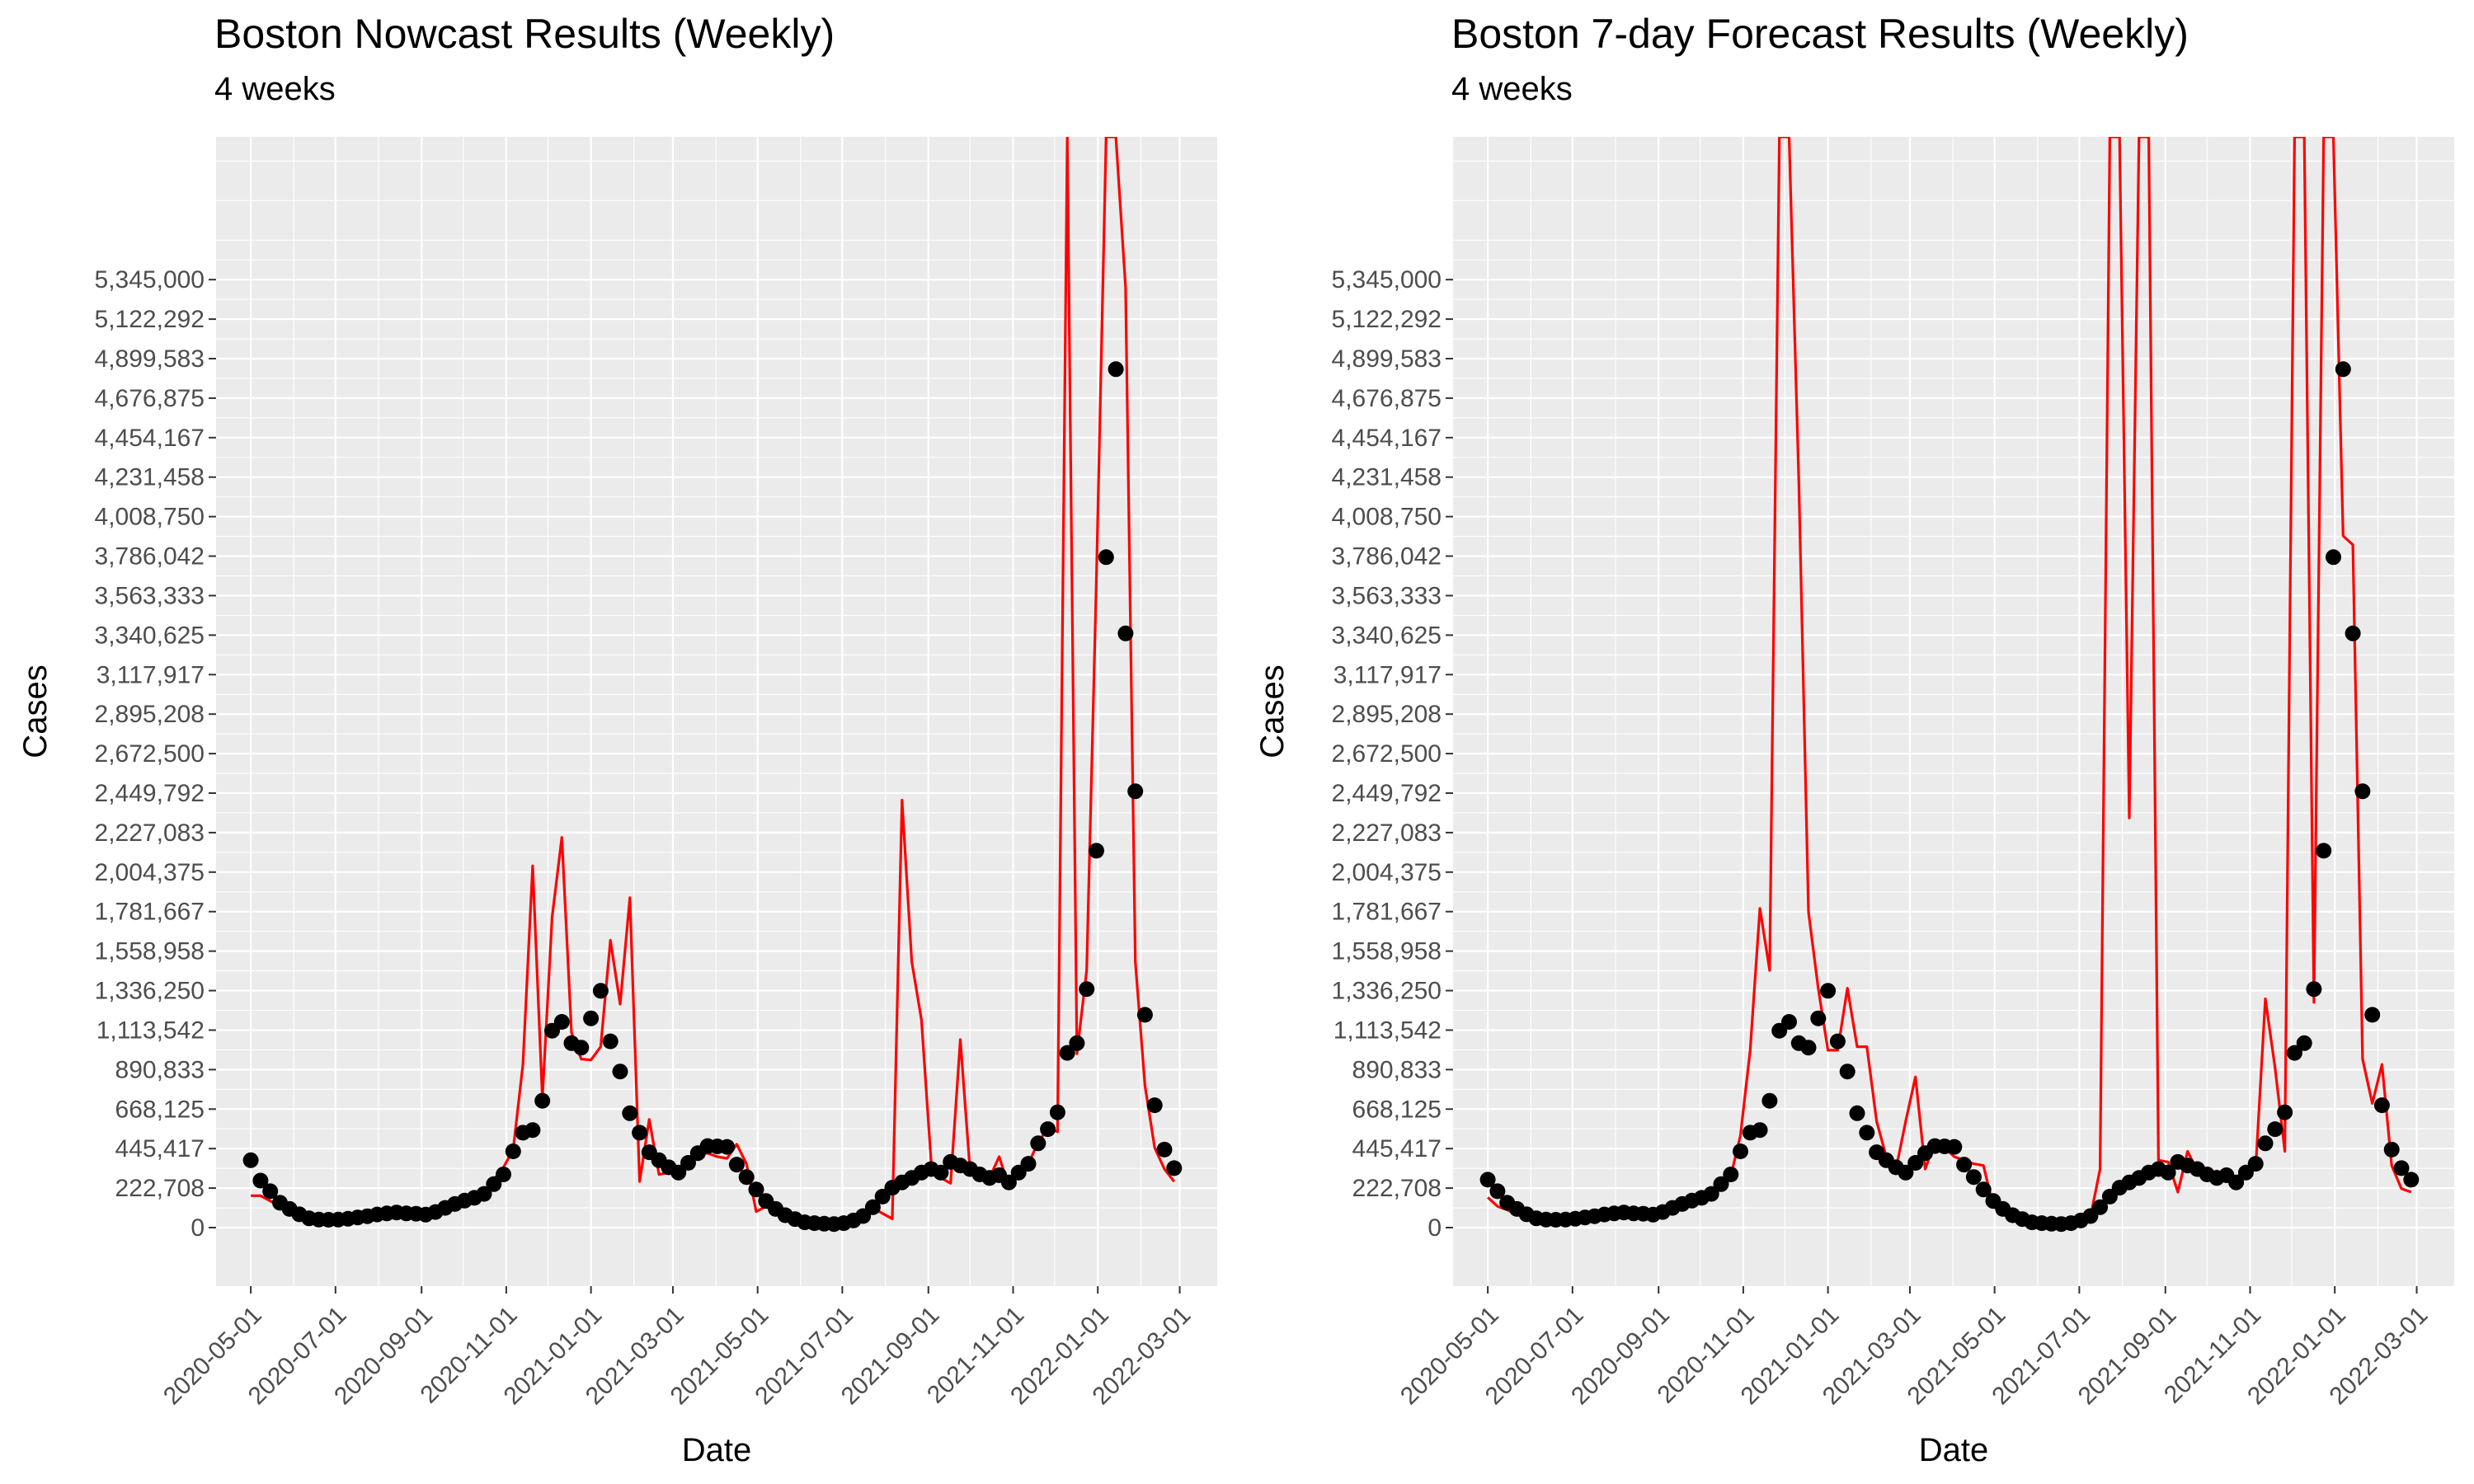 This screenshot has width=2474, height=1484. What do you see at coordinates (150, 714) in the screenshot?
I see `y-tick-label: 2,895,208` at bounding box center [150, 714].